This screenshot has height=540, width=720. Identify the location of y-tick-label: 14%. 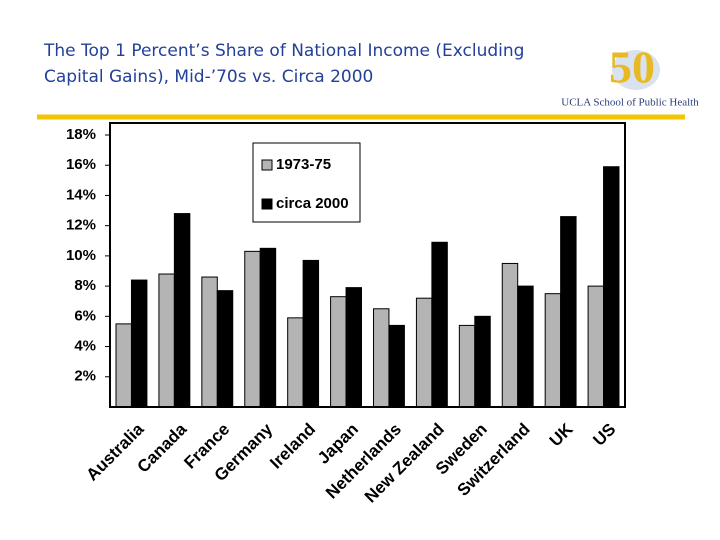
(81, 194).